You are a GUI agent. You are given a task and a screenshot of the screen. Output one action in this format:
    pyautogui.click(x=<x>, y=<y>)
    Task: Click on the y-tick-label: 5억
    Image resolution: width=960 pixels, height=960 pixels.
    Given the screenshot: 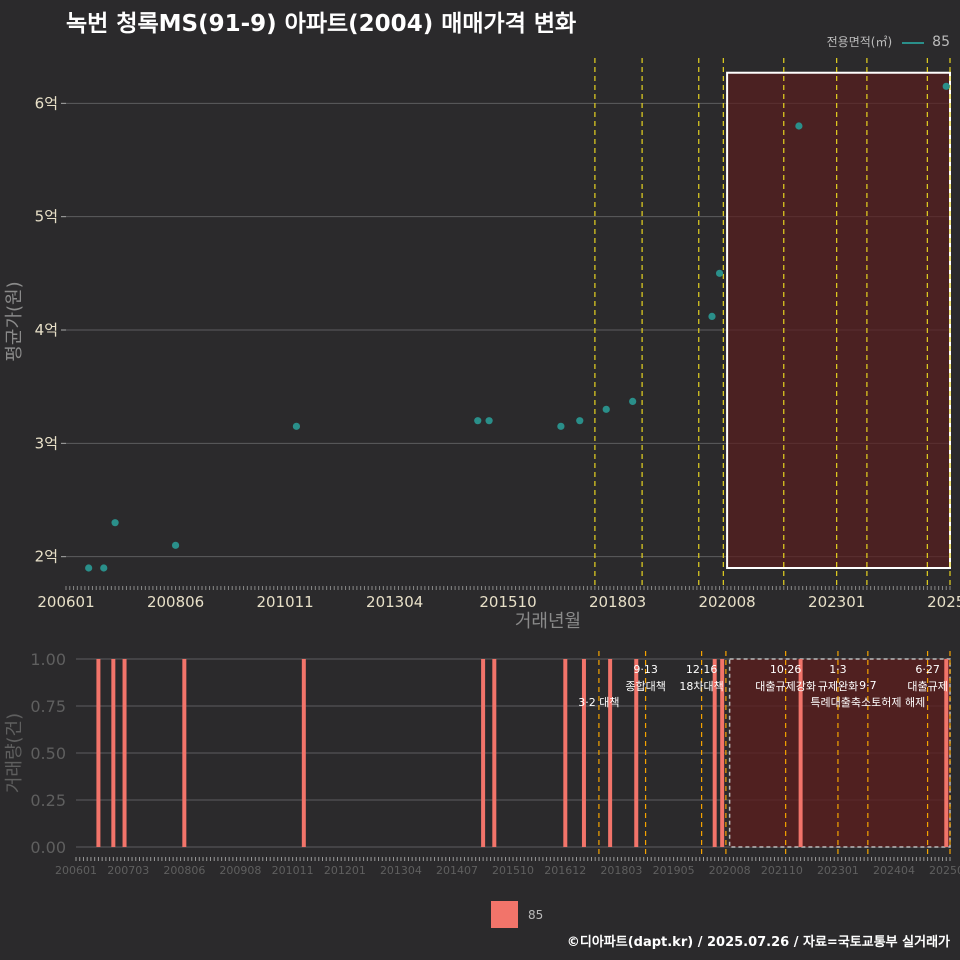 What is the action you would take?
    pyautogui.click(x=46, y=217)
    